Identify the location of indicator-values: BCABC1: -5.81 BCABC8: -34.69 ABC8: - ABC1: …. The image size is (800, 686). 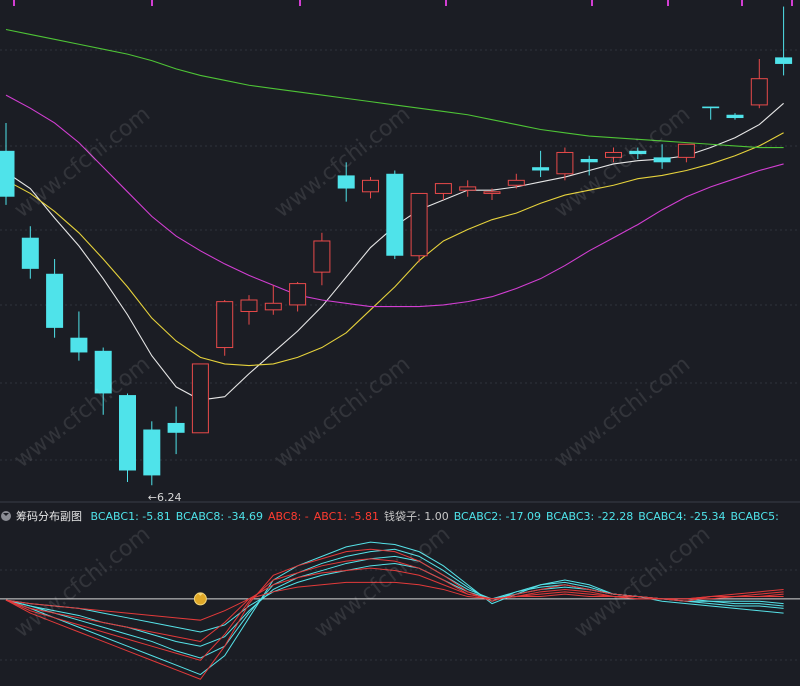
(437, 516).